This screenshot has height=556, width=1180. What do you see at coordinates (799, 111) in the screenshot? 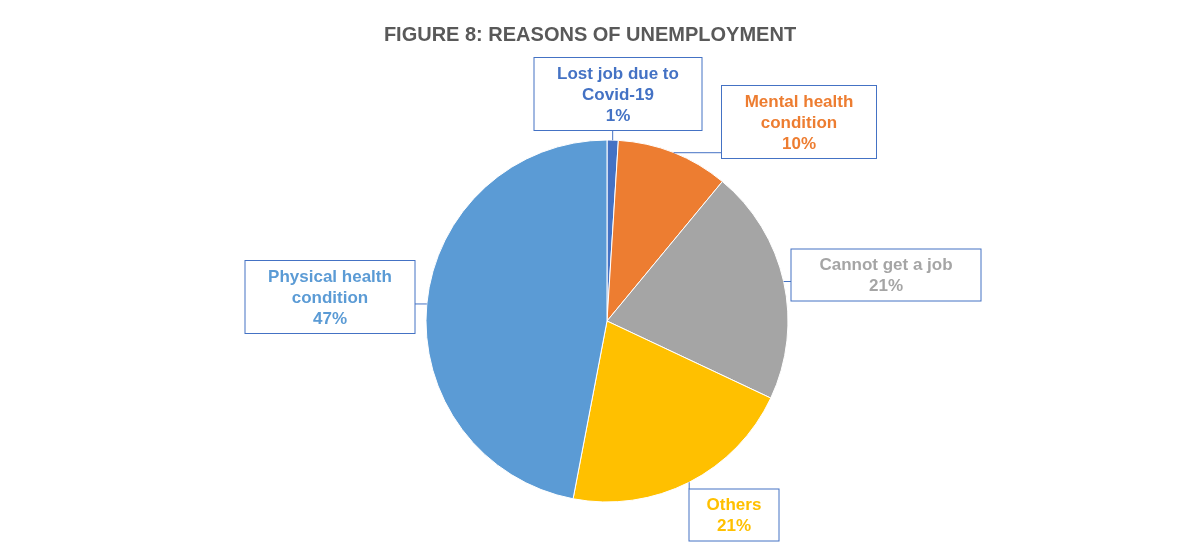
I see `slice-label: Mental health condition` at bounding box center [799, 111].